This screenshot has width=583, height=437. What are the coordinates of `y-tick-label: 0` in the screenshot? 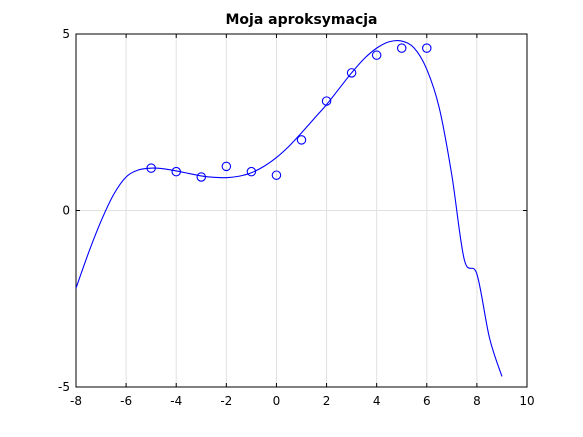 It's located at (66, 211).